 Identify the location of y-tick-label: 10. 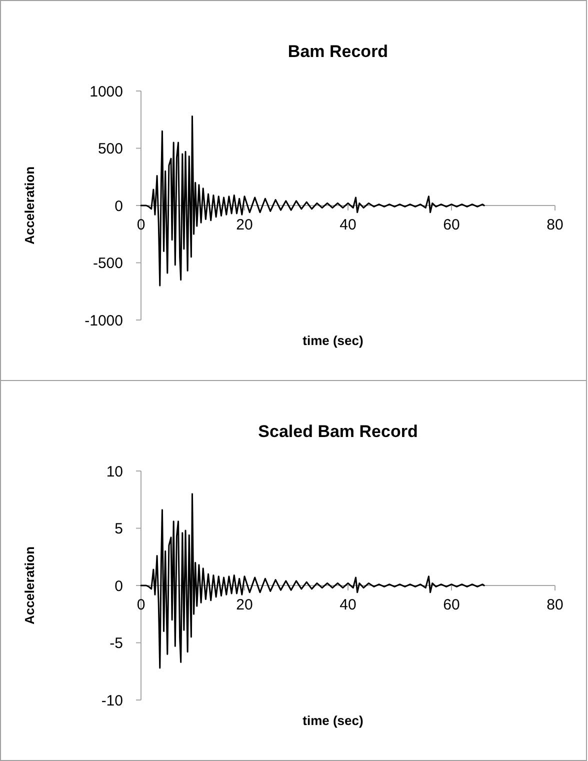
(114, 471).